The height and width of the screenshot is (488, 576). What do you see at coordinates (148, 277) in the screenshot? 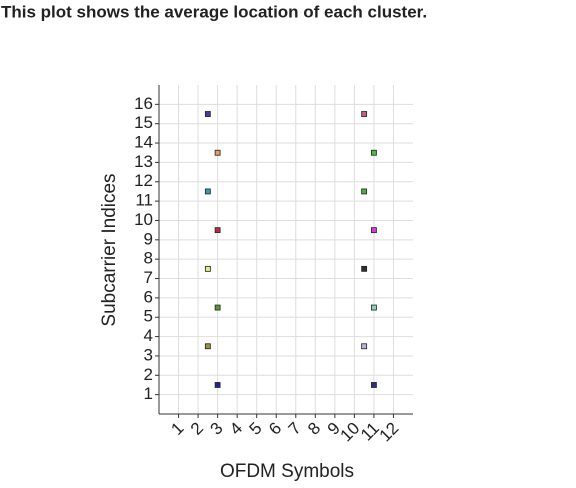
I see `y-tick-label: 7` at bounding box center [148, 277].